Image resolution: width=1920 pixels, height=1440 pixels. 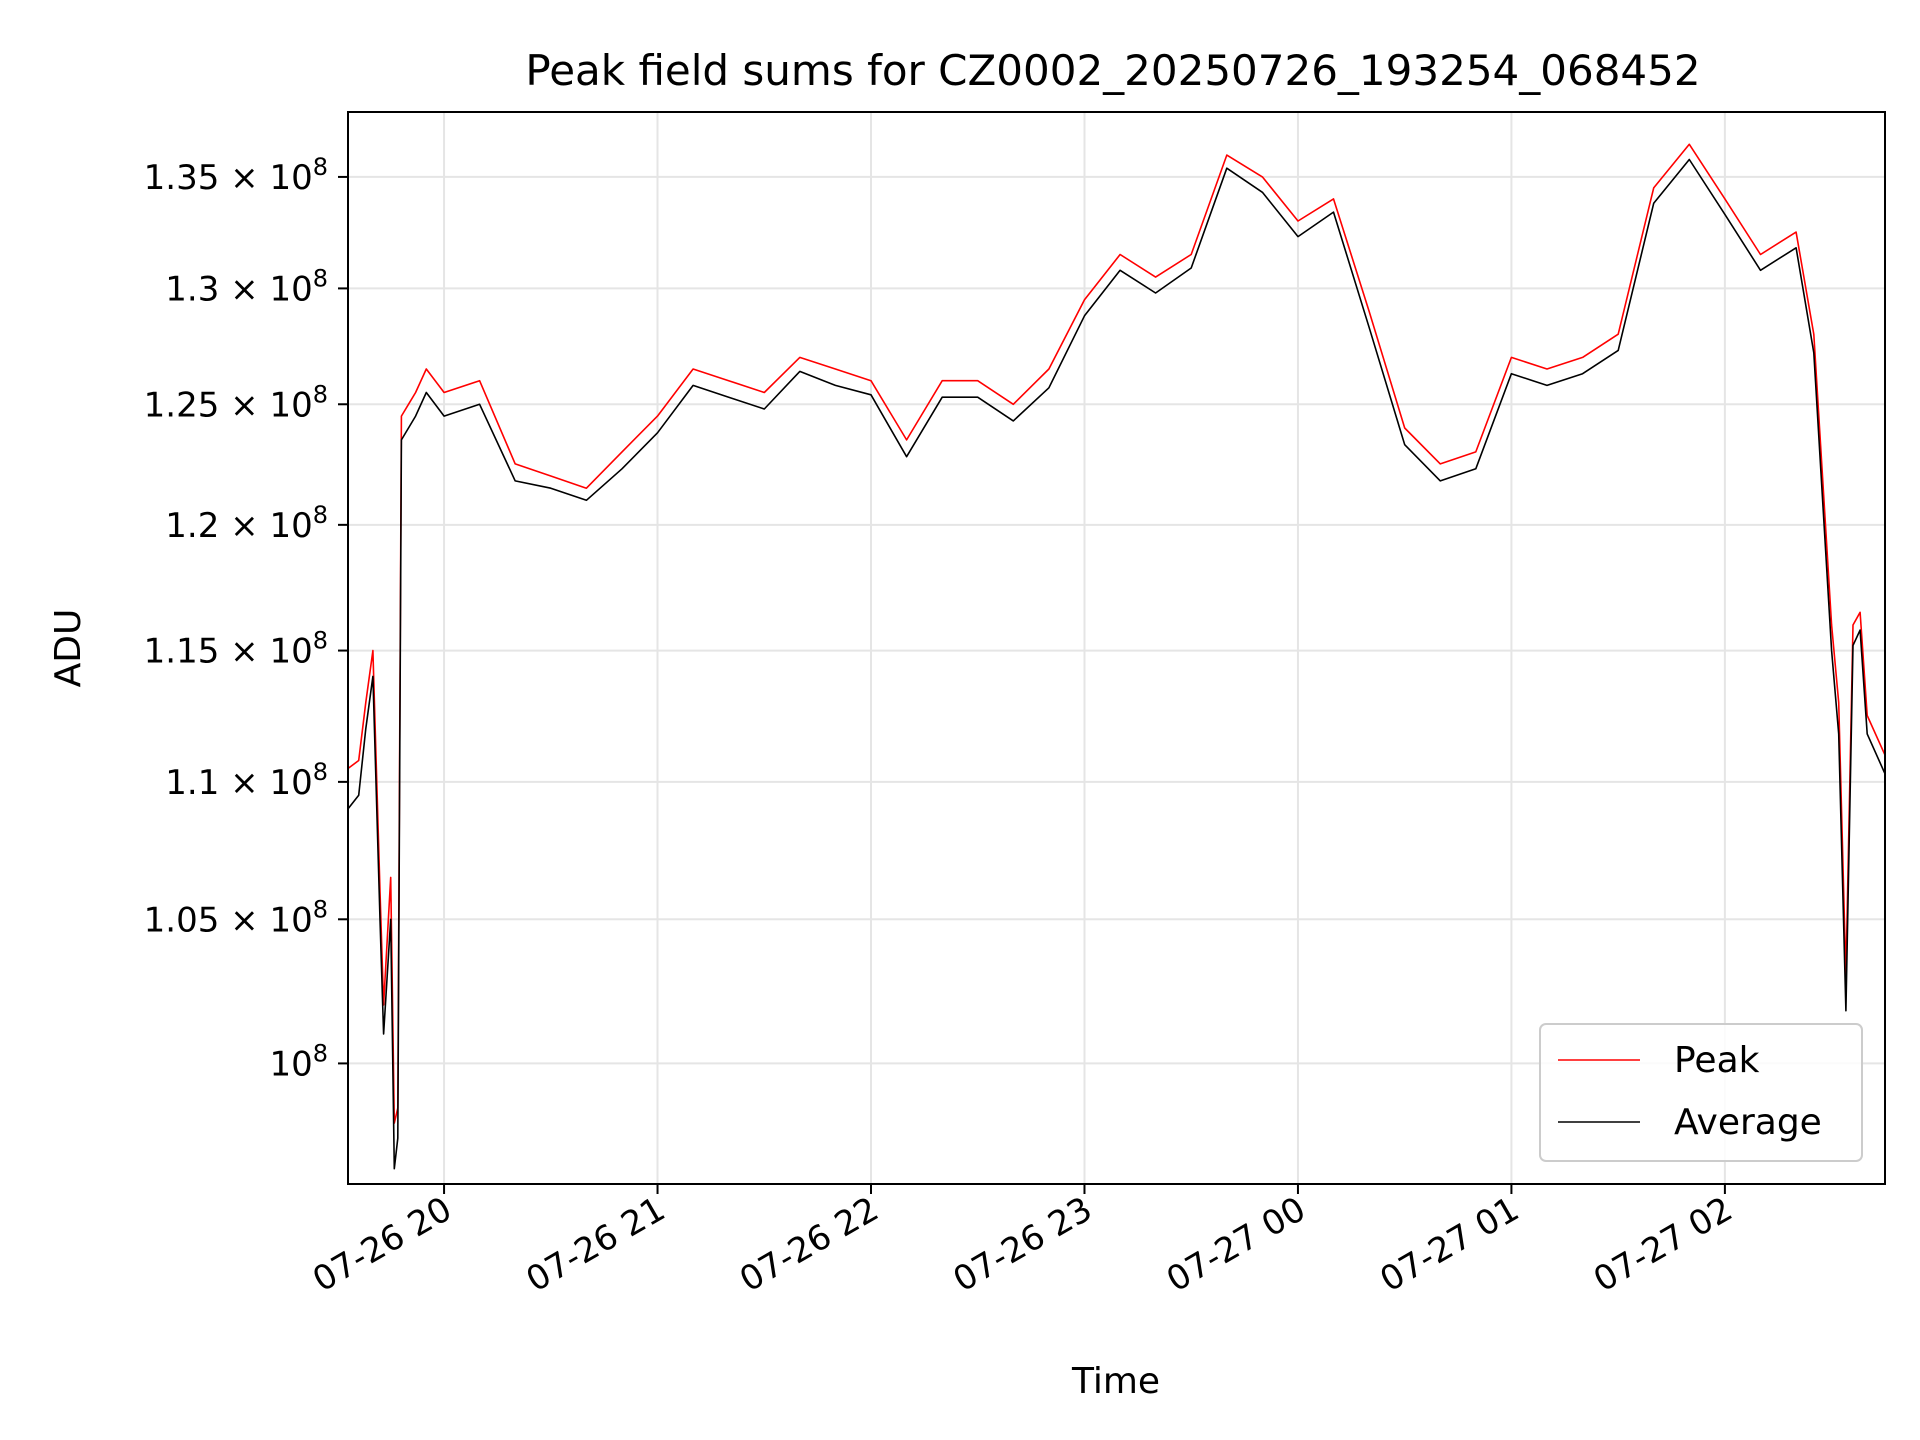 I want to click on y-tick-label: 108, so click(x=298, y=1061).